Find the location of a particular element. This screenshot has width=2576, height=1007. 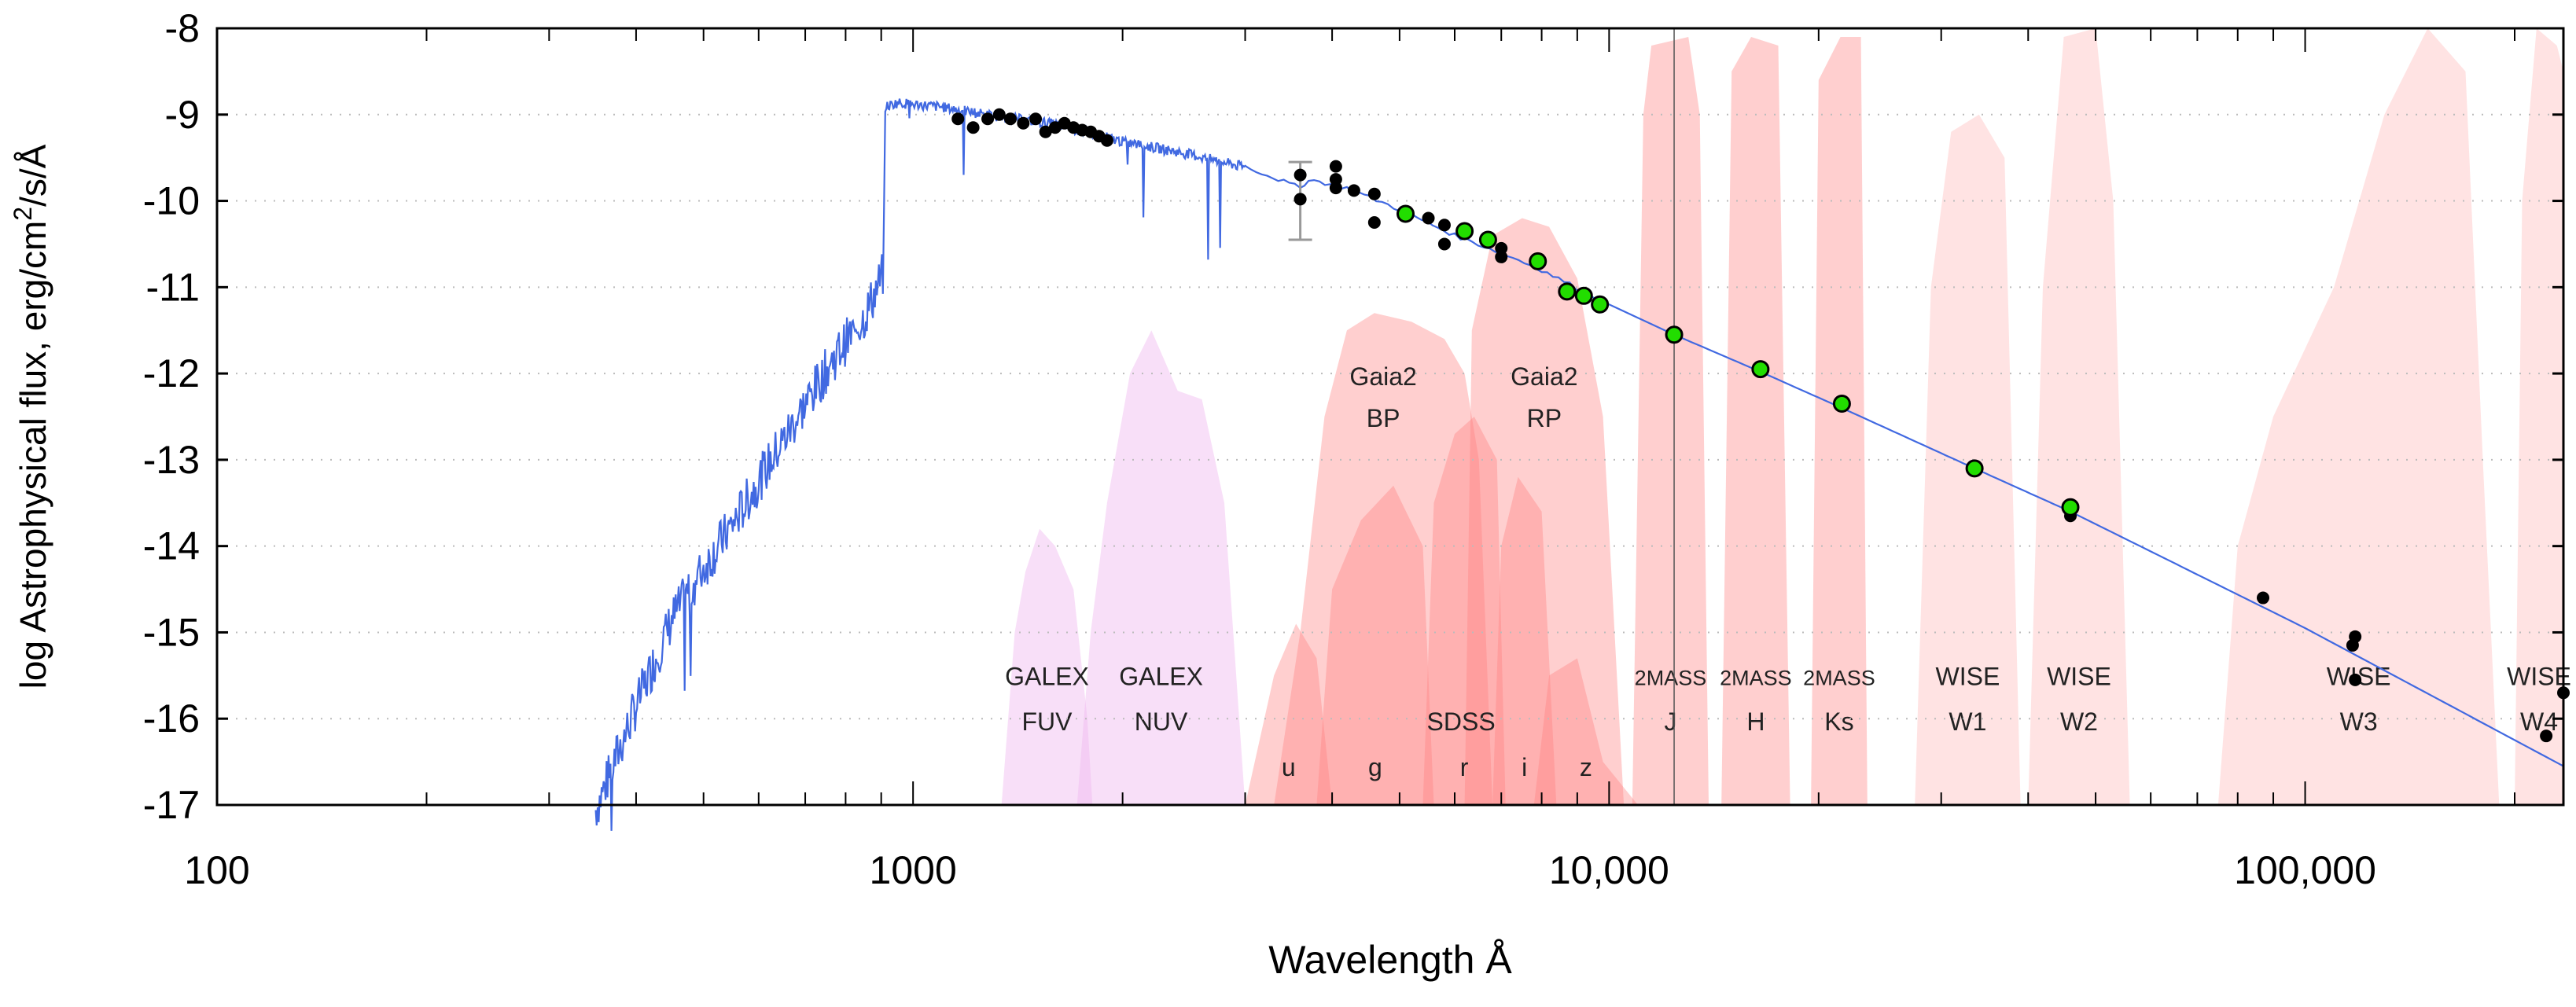

filter-band-sdss-u is located at coordinates (1289, 714).